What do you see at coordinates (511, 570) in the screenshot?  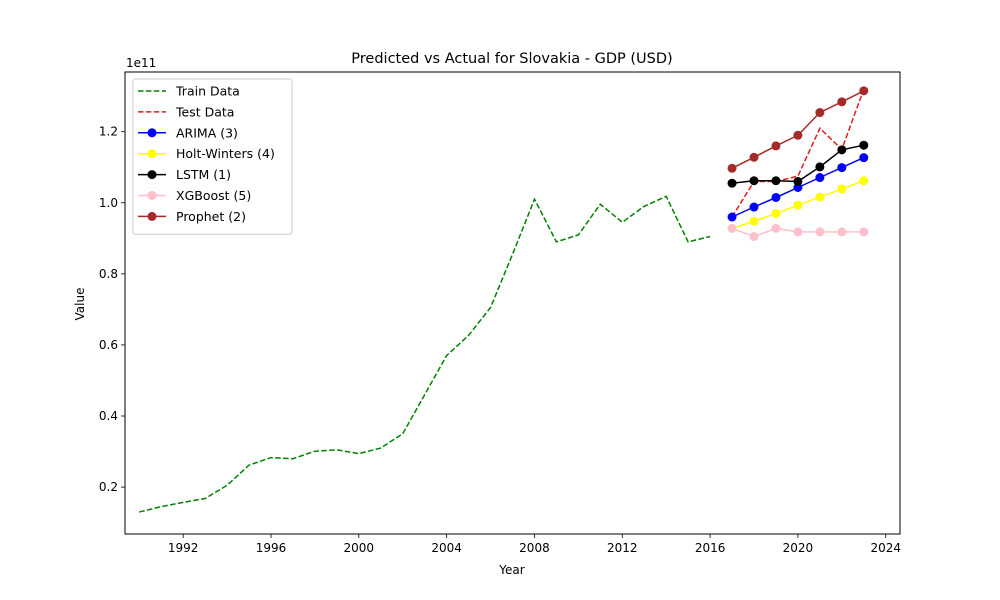 I see `x-axis-label: Year` at bounding box center [511, 570].